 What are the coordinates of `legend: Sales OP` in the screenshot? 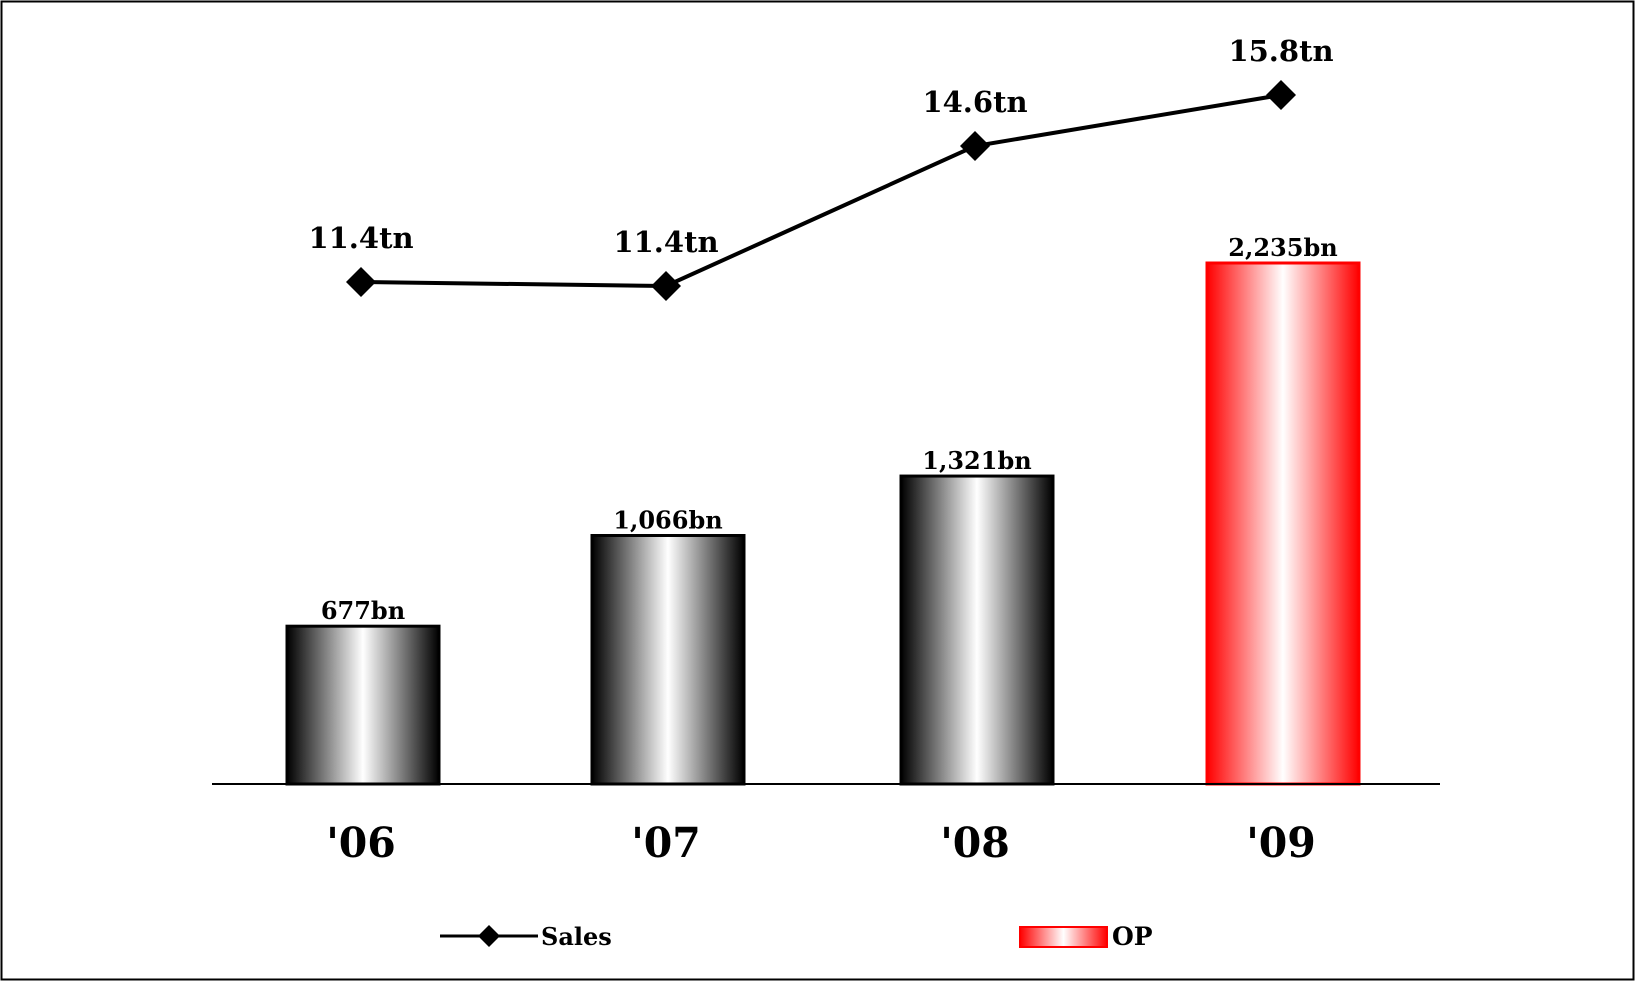 It's located at (796, 936).